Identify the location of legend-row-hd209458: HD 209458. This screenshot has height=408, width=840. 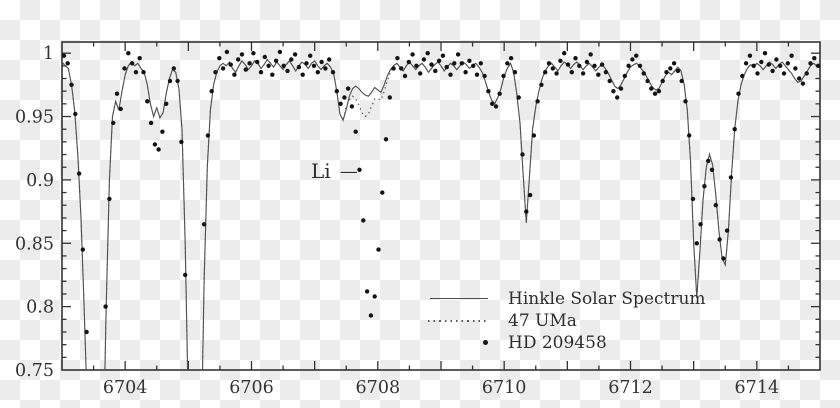
(578, 343).